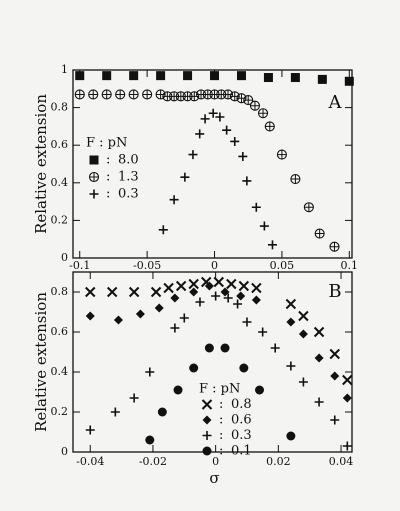 The height and width of the screenshot is (511, 400). Describe the element at coordinates (241, 420) in the screenshot. I see `legend-label: 0.6` at that location.